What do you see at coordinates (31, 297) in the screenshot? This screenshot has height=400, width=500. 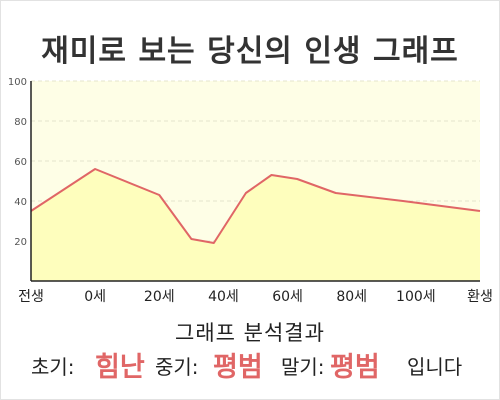 I see `x-tick-label: 전생` at bounding box center [31, 297].